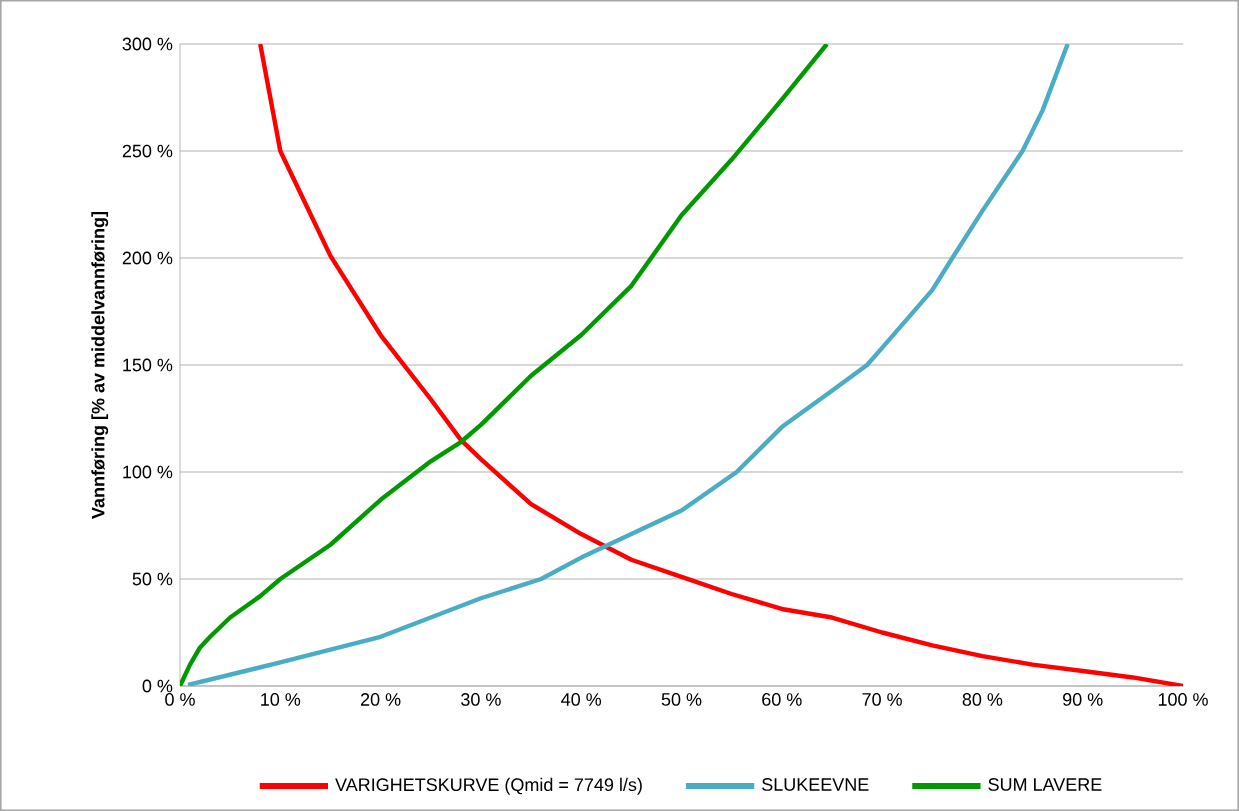 The width and height of the screenshot is (1239, 811). What do you see at coordinates (488, 786) in the screenshot?
I see `legend-label: VARIGHETSKURVE (Qmid = 7749 l/s)` at bounding box center [488, 786].